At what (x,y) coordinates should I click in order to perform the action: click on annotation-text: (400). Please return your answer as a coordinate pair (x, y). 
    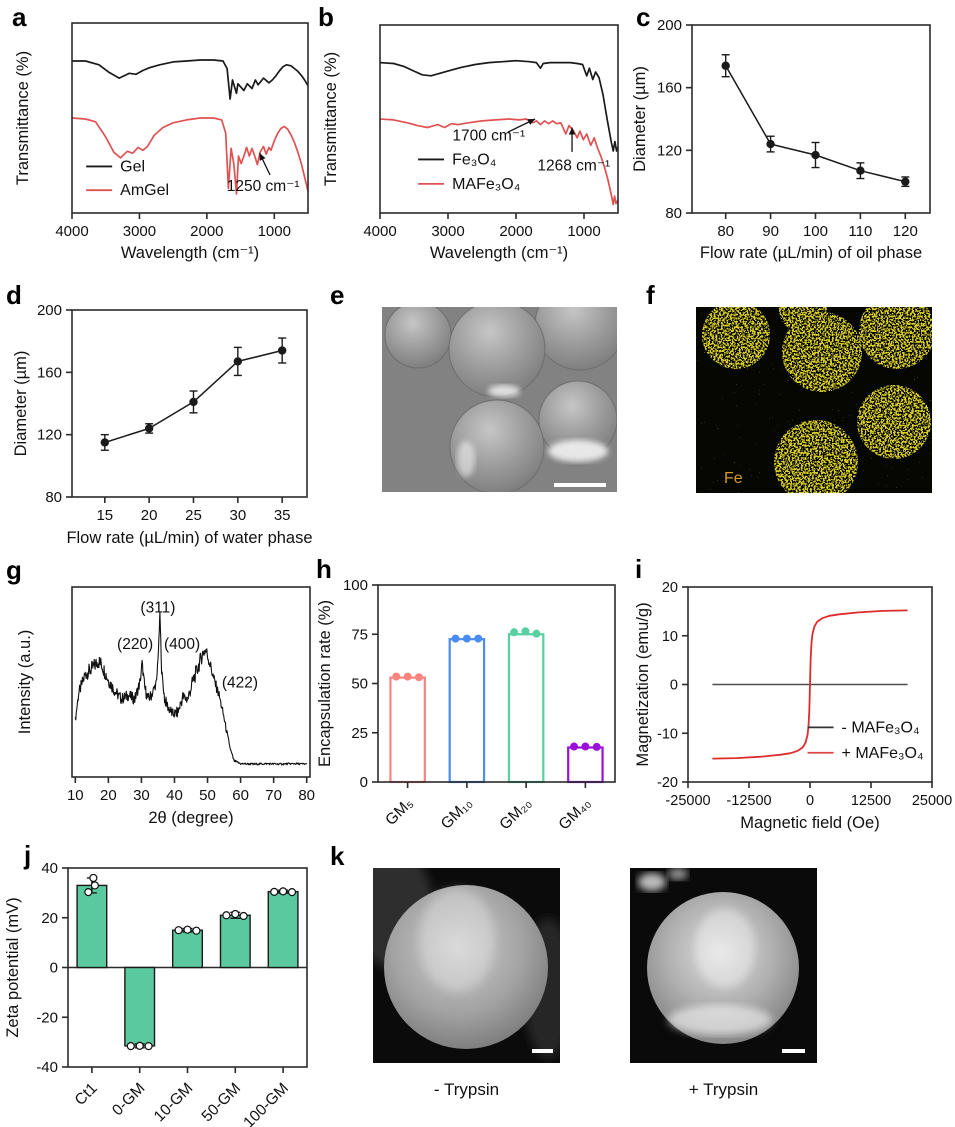
    Looking at the image, I should click on (182, 644).